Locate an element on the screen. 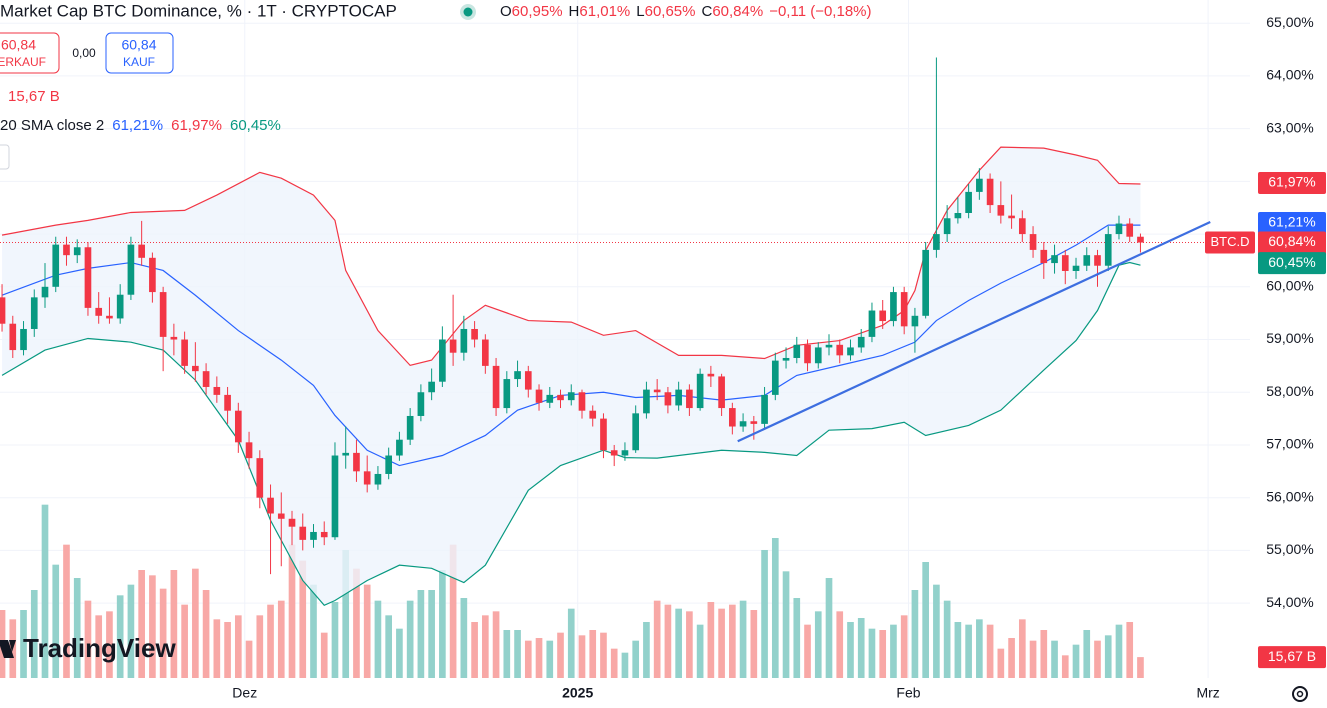 Image resolution: width=1327 pixels, height=708 pixels. sell-button is located at coordinates (30, 53).